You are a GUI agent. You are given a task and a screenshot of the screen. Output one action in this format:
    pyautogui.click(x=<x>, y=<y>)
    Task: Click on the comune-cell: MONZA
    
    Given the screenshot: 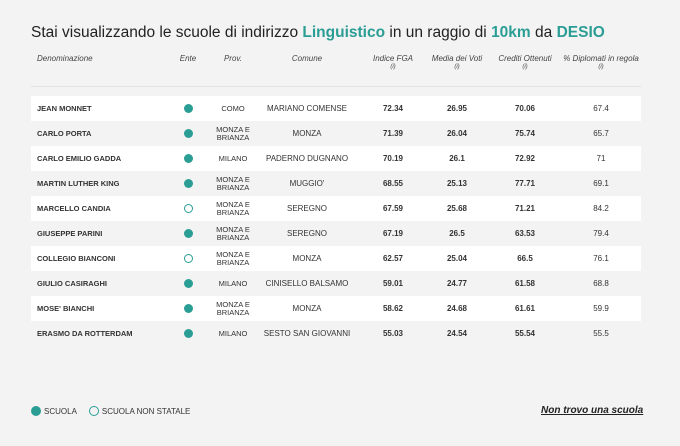 What is the action you would take?
    pyautogui.click(x=307, y=258)
    